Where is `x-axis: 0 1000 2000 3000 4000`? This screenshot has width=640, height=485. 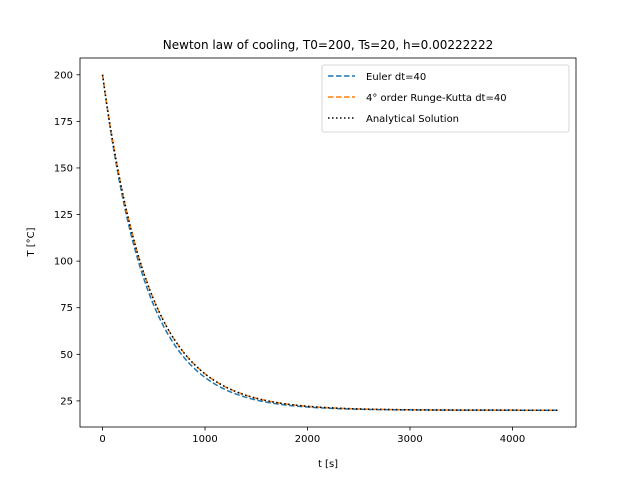 x-axis: 0 1000 2000 3000 4000 is located at coordinates (312, 436).